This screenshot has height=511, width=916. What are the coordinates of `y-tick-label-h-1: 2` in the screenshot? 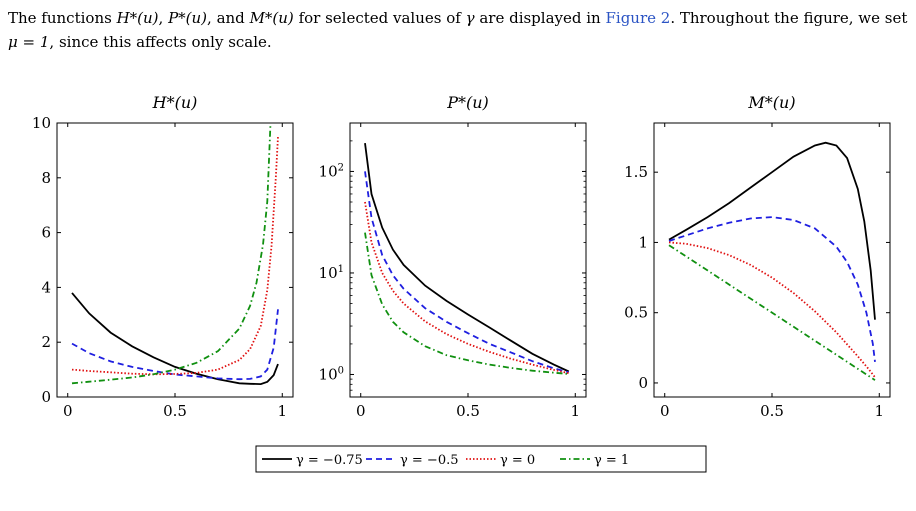 It's located at (46, 342).